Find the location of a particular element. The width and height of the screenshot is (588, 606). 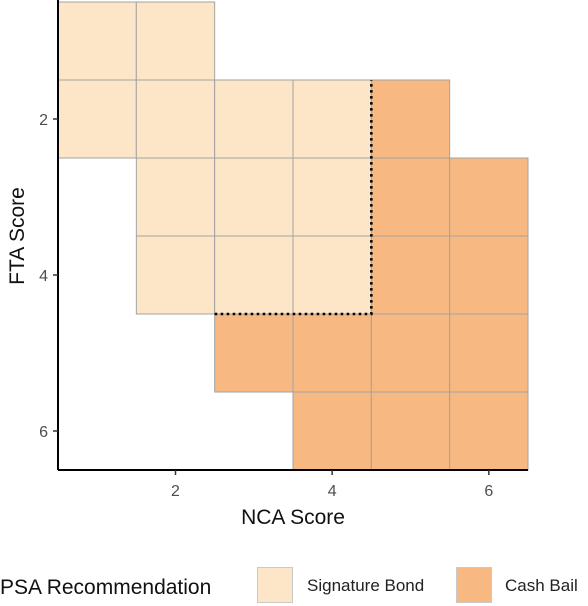

legend-label-signature-bond: Signature Bond is located at coordinates (366, 585).